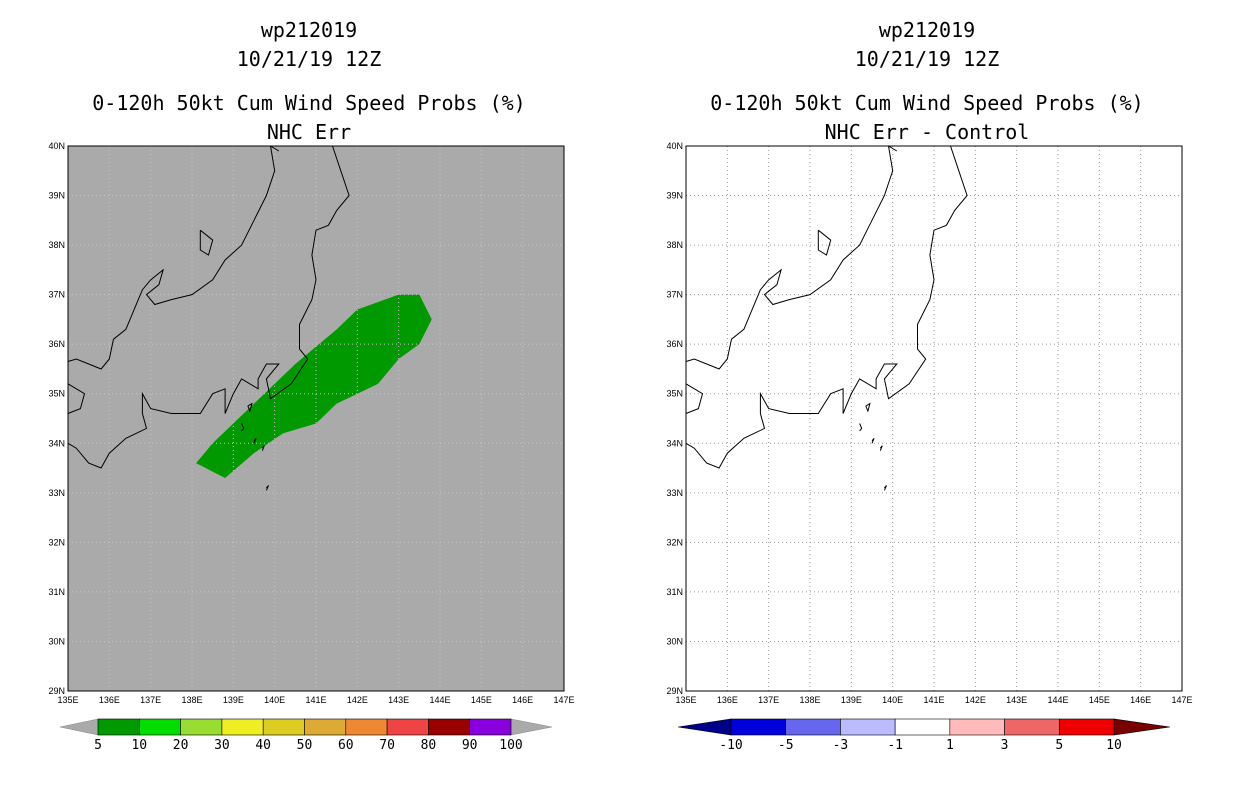 This screenshot has width=1236, height=800. What do you see at coordinates (429, 745) in the screenshot?
I see `colorbar-label: 80` at bounding box center [429, 745].